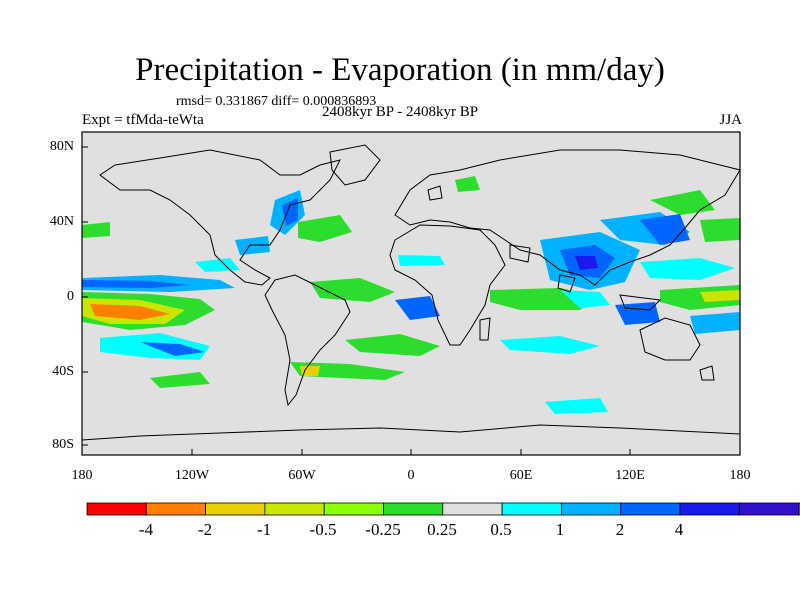  What do you see at coordinates (560, 529) in the screenshot?
I see `colorbar-label: 1` at bounding box center [560, 529].